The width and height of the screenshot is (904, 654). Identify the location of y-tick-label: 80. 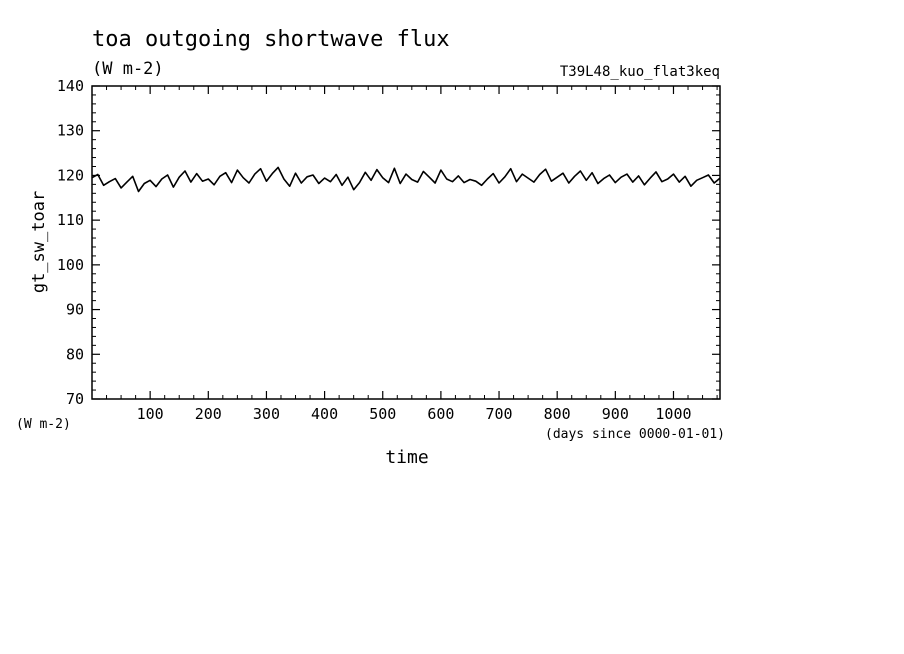
(75, 354).